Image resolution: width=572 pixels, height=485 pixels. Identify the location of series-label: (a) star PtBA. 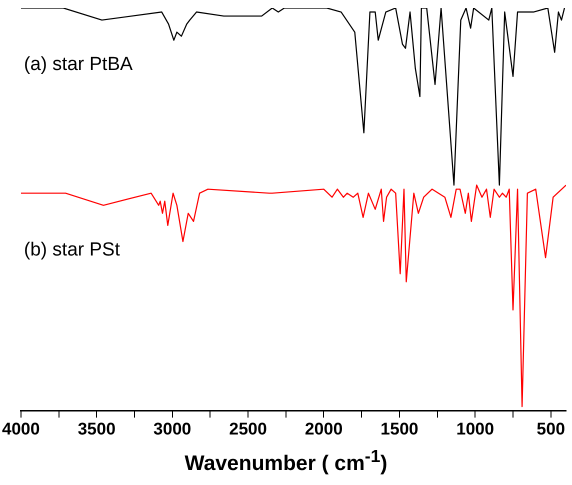
(78, 65).